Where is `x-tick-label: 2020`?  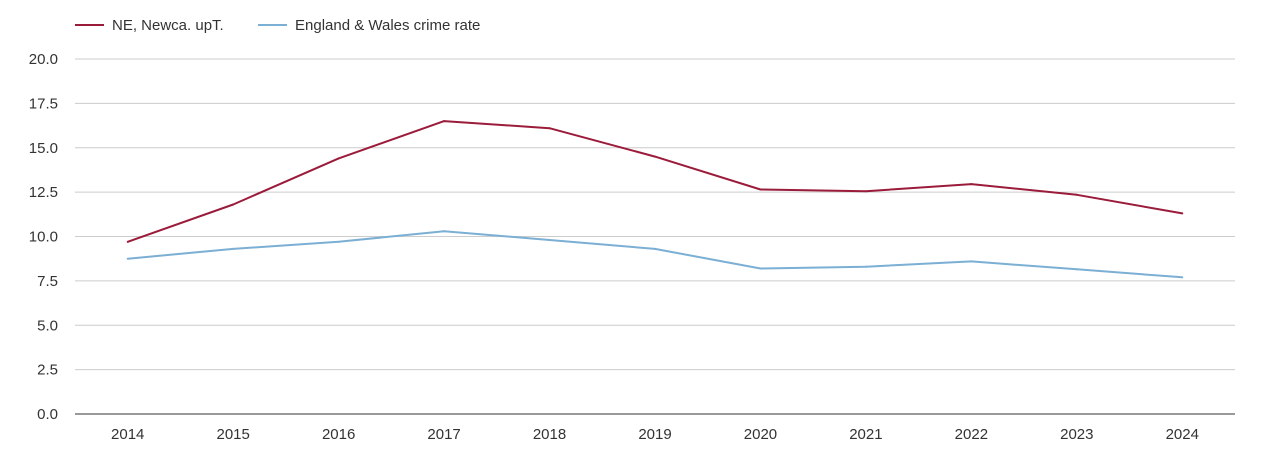
x-tick-label: 2020 is located at coordinates (760, 434).